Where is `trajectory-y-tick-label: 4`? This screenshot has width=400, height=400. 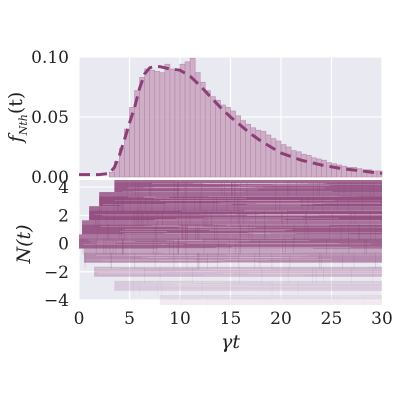
trajectory-y-tick-label: 4 is located at coordinates (63, 188).